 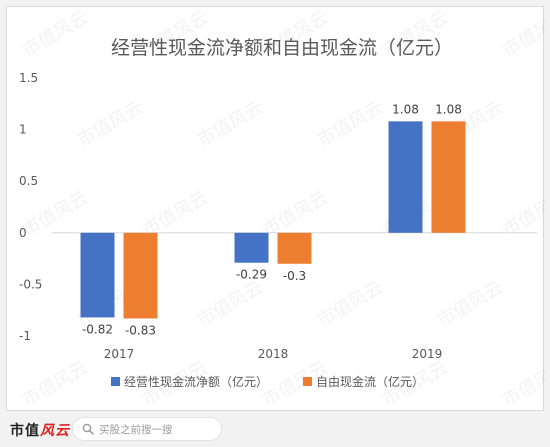 I want to click on data-label: -0.3, so click(x=294, y=276).